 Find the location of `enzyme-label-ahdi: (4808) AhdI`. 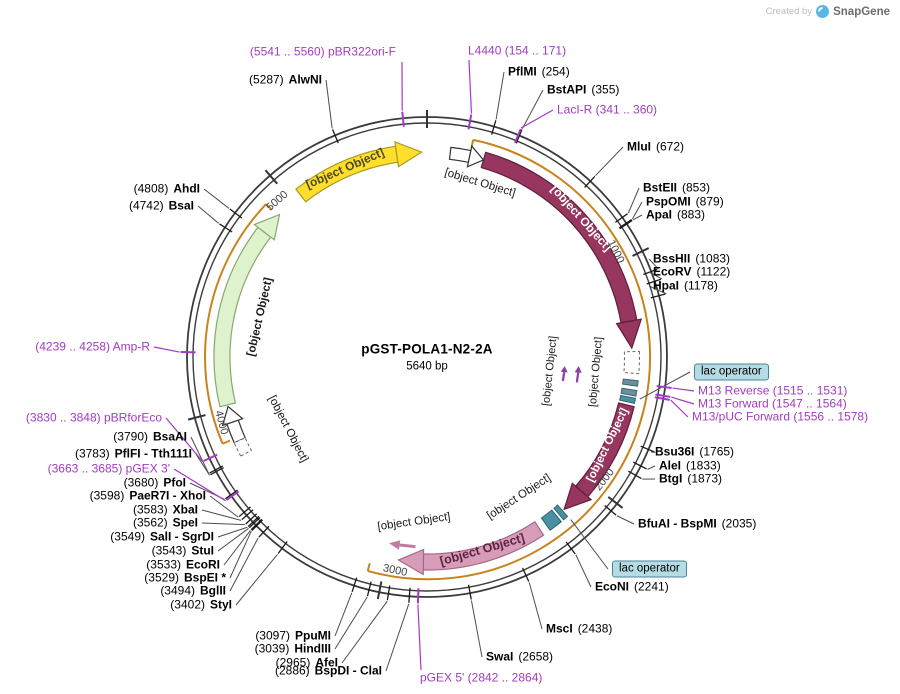

enzyme-label-ahdi: (4808) AhdI is located at coordinates (167, 189).